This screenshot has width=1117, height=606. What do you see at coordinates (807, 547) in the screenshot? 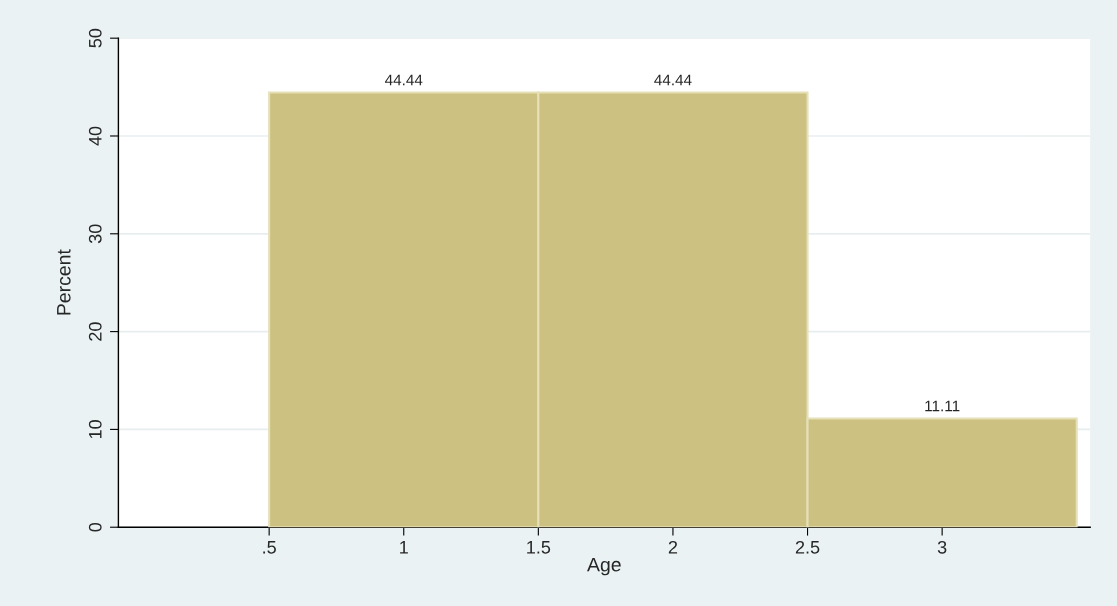
I see `x-tick-label: 2.5` at bounding box center [807, 547].